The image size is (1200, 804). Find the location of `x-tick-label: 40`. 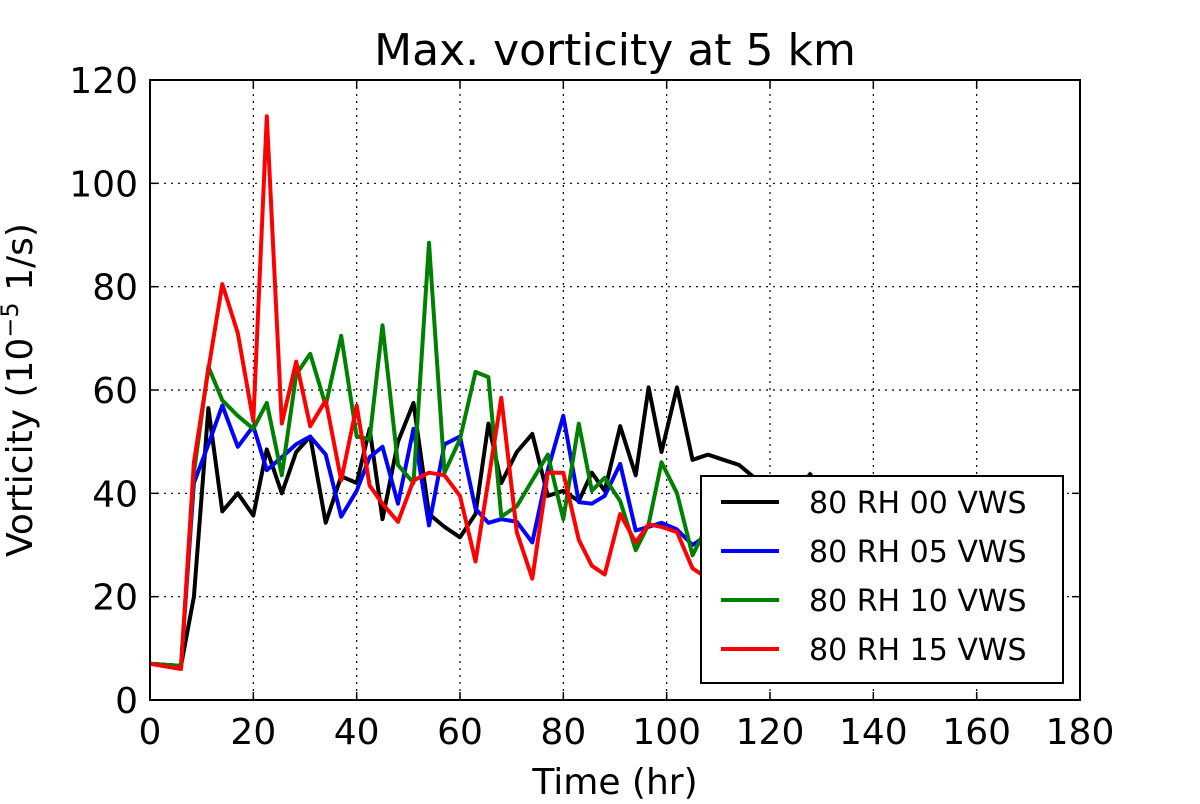

x-tick-label: 40 is located at coordinates (357, 732).